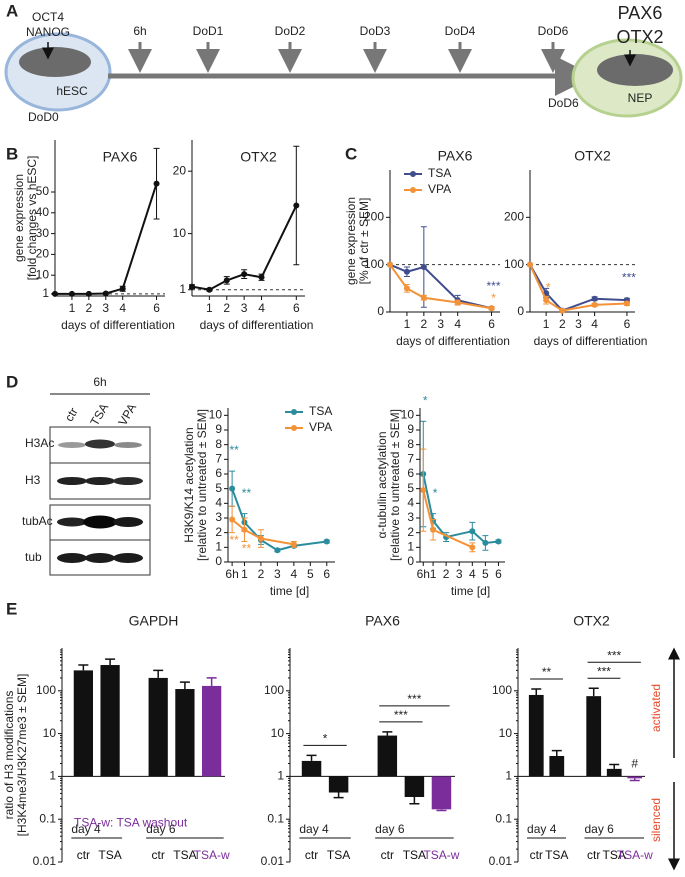 The height and width of the screenshot is (877, 685). Describe the element at coordinates (244, 574) in the screenshot. I see `x-tick-label: 1` at that location.